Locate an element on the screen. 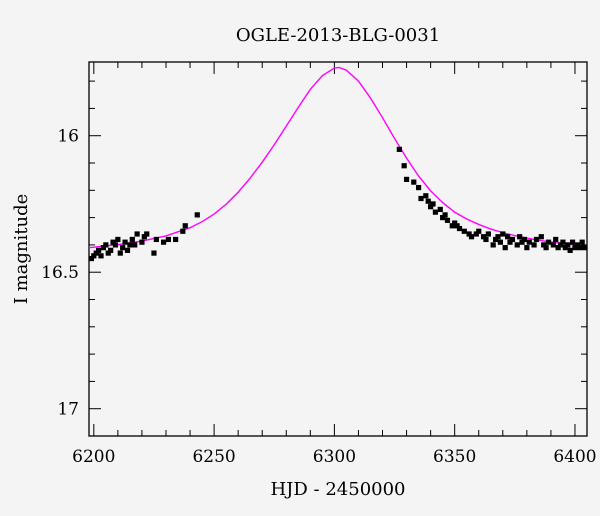 The image size is (600, 516). y-tick-label: 17 is located at coordinates (68, 410).